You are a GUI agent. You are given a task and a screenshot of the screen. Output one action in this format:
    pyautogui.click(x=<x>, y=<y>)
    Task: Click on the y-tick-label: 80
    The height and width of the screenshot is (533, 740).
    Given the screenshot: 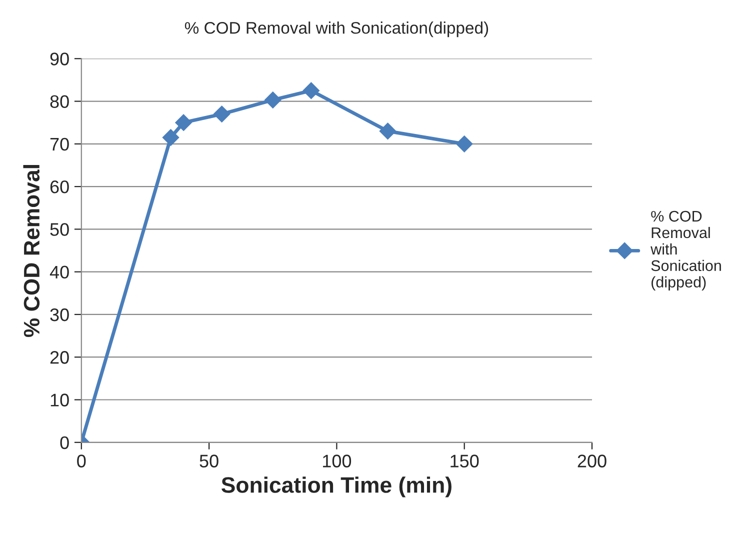 What is the action you would take?
    pyautogui.click(x=59, y=101)
    